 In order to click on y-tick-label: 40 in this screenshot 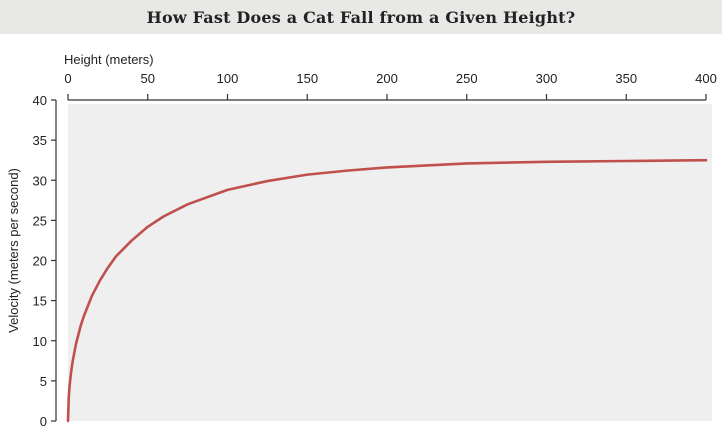, I will do `click(40, 100)`.